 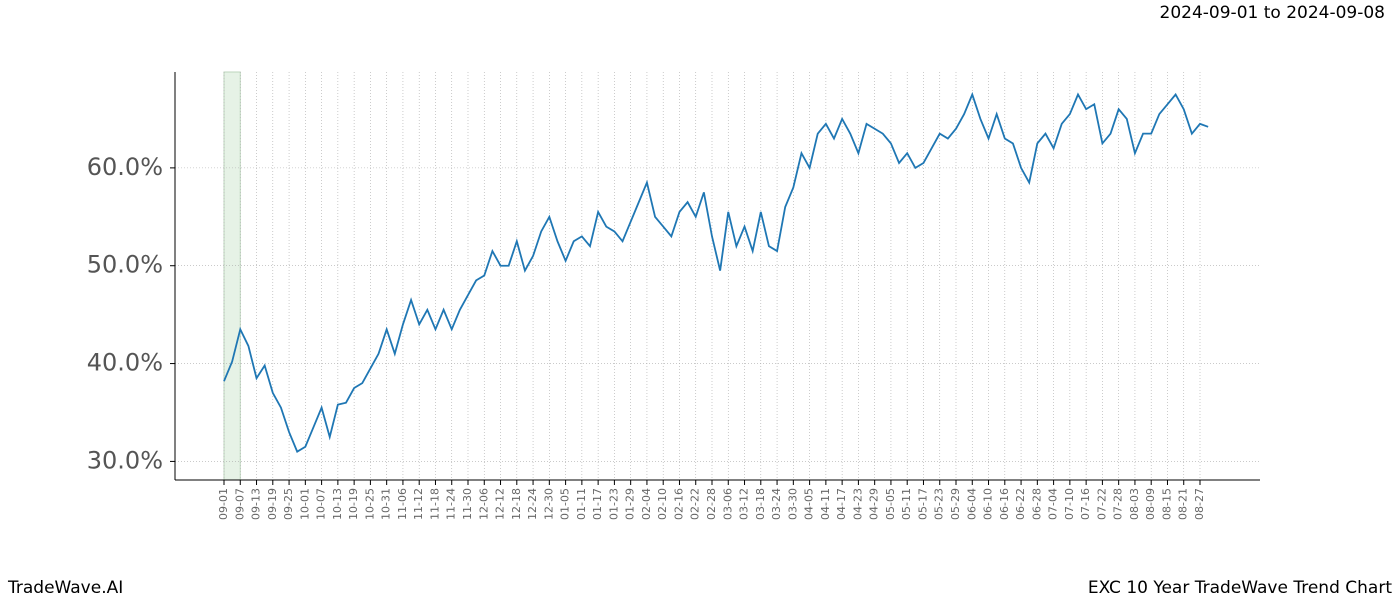 What do you see at coordinates (1101, 504) in the screenshot?
I see `x-tick-label: 07-22` at bounding box center [1101, 504].